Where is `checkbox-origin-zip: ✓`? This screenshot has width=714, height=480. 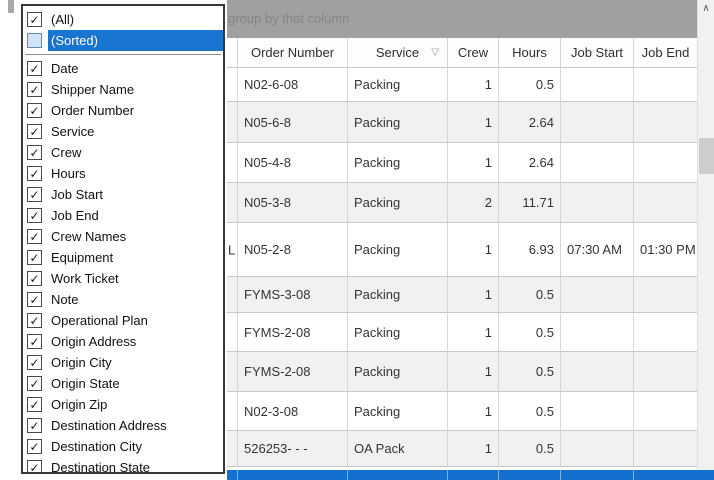 checkbox-origin-zip: ✓ is located at coordinates (34, 404).